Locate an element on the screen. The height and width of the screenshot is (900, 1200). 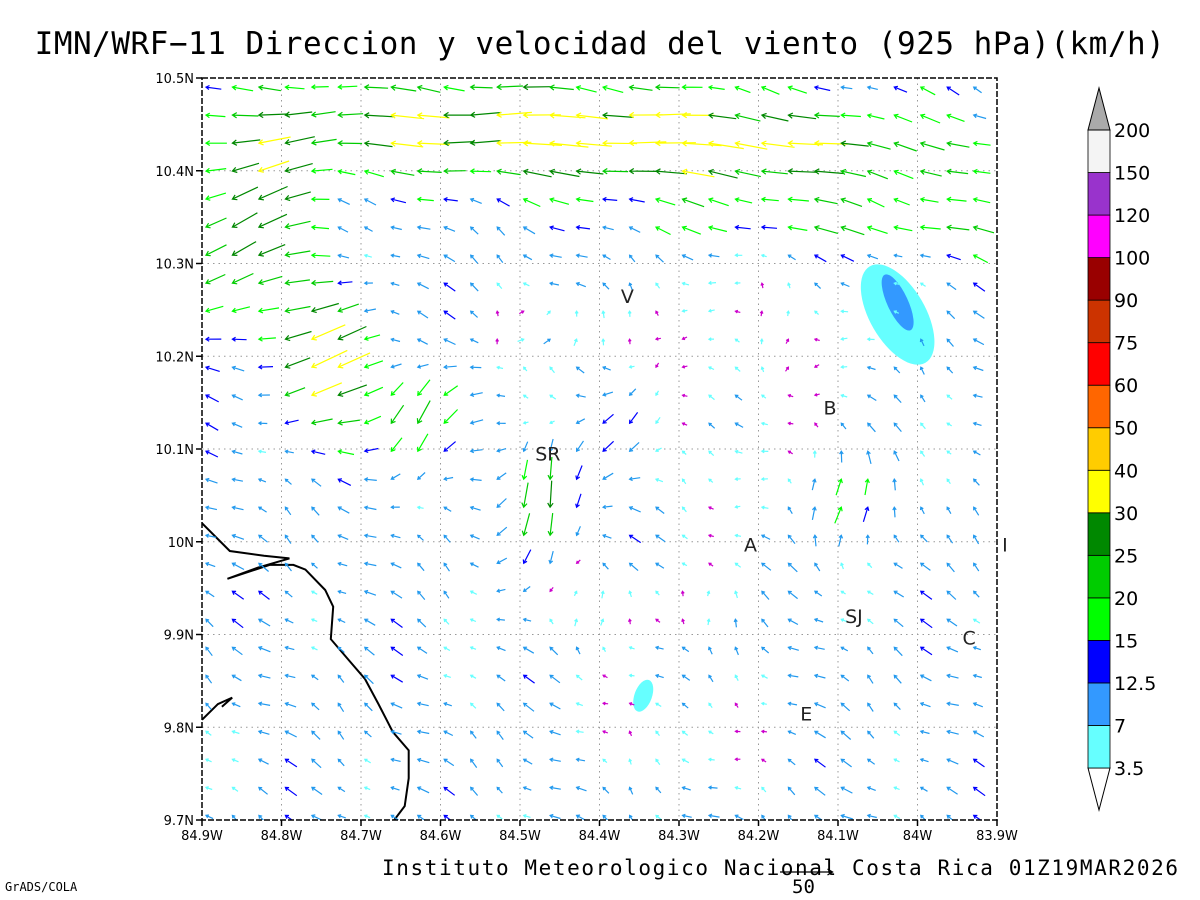
coastline is located at coordinates (306, 671).